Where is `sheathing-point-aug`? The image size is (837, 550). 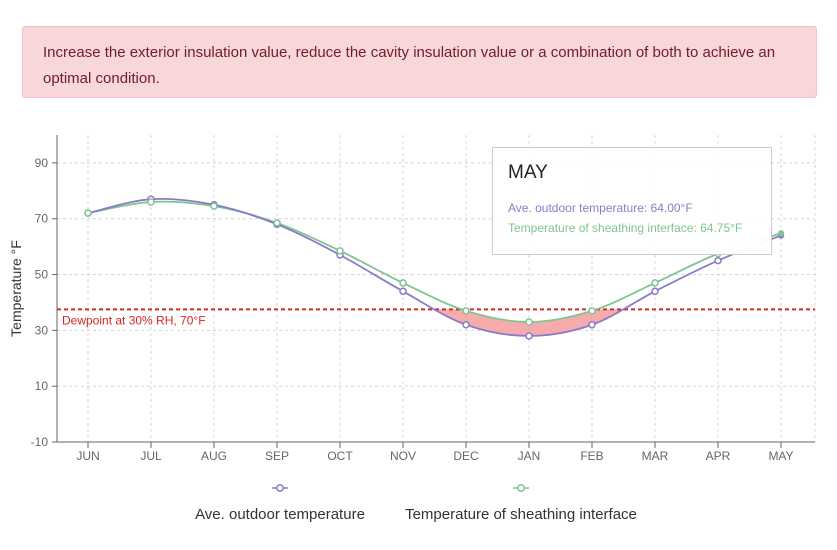
sheathing-point-aug is located at coordinates (214, 206).